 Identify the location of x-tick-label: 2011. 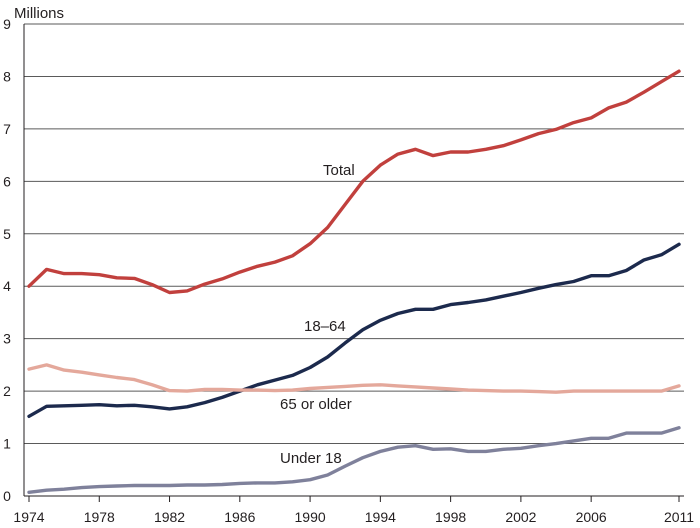
(679, 517).